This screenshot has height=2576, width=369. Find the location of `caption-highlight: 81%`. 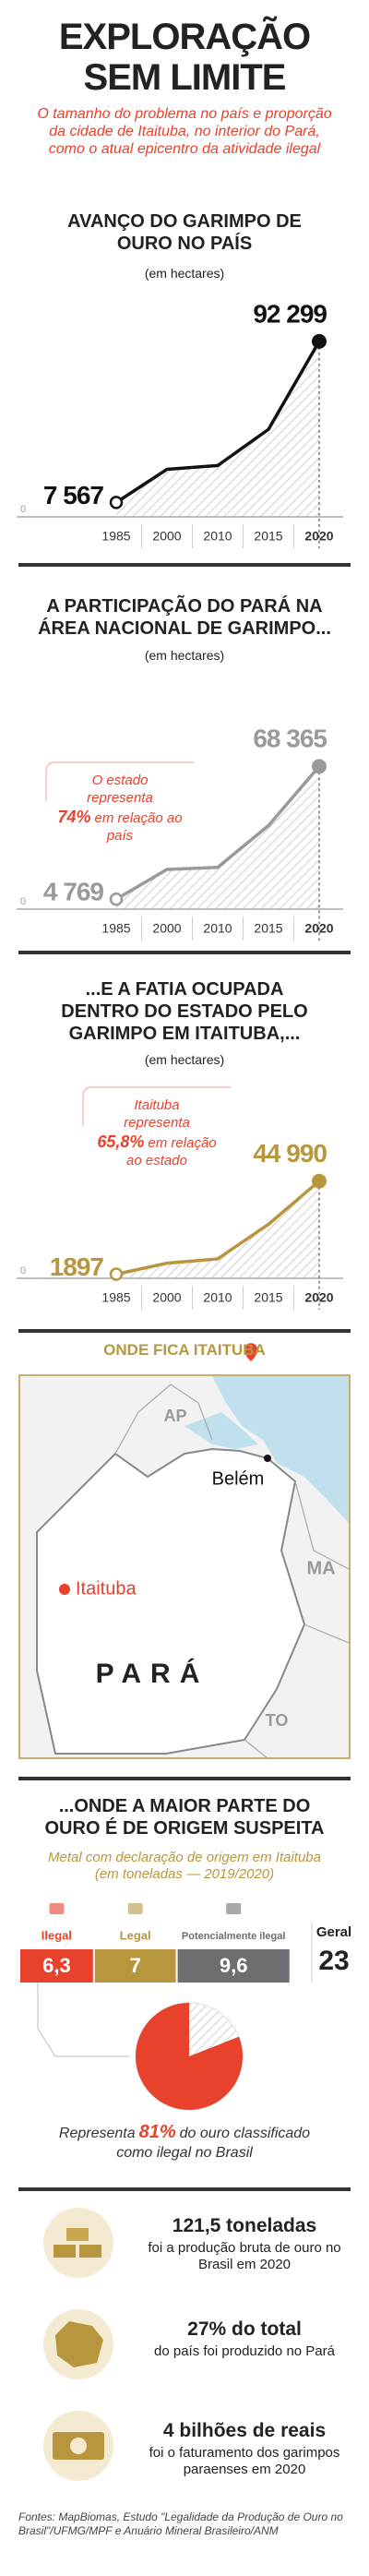

caption-highlight: 81% is located at coordinates (157, 2132).